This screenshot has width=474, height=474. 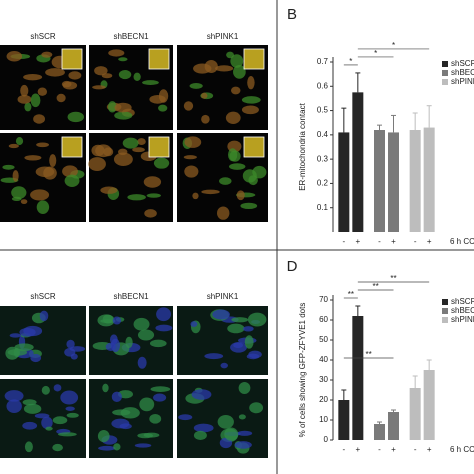 I want to click on panel-label: shBECN1, so click(x=131, y=36).